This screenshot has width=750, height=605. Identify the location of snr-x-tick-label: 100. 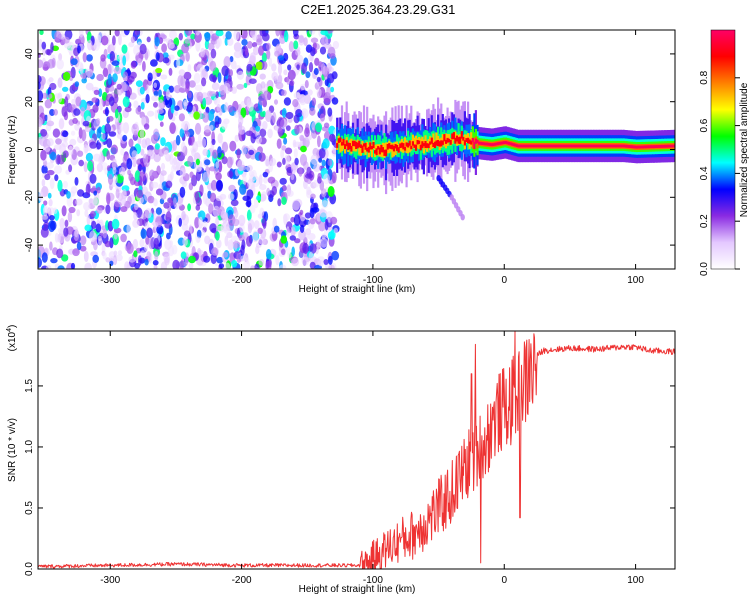
(635, 580).